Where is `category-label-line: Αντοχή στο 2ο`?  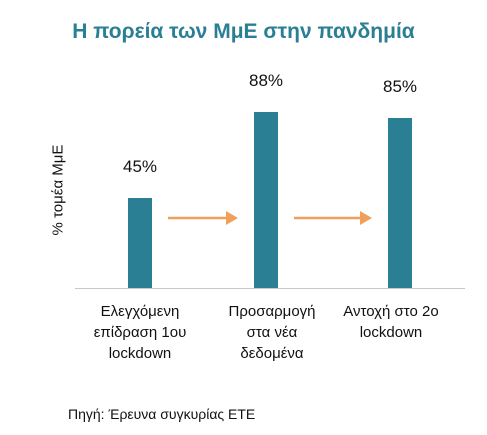
category-label-line: Αντοχή στο 2ο is located at coordinates (391, 311).